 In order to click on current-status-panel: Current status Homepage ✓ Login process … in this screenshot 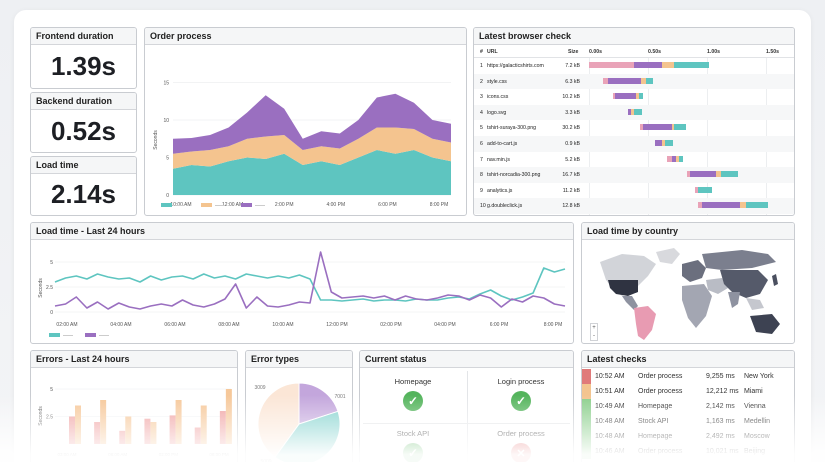, I will do `click(466, 406)`.